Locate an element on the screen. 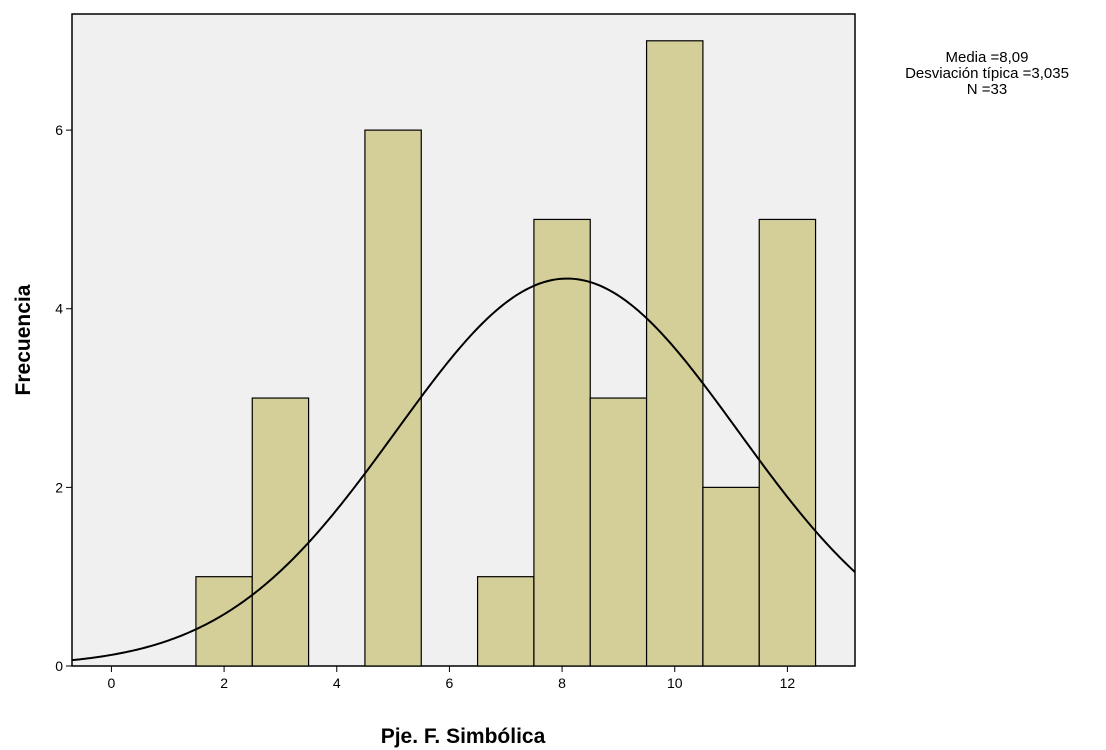  x-tick-label: 8 is located at coordinates (562, 683).